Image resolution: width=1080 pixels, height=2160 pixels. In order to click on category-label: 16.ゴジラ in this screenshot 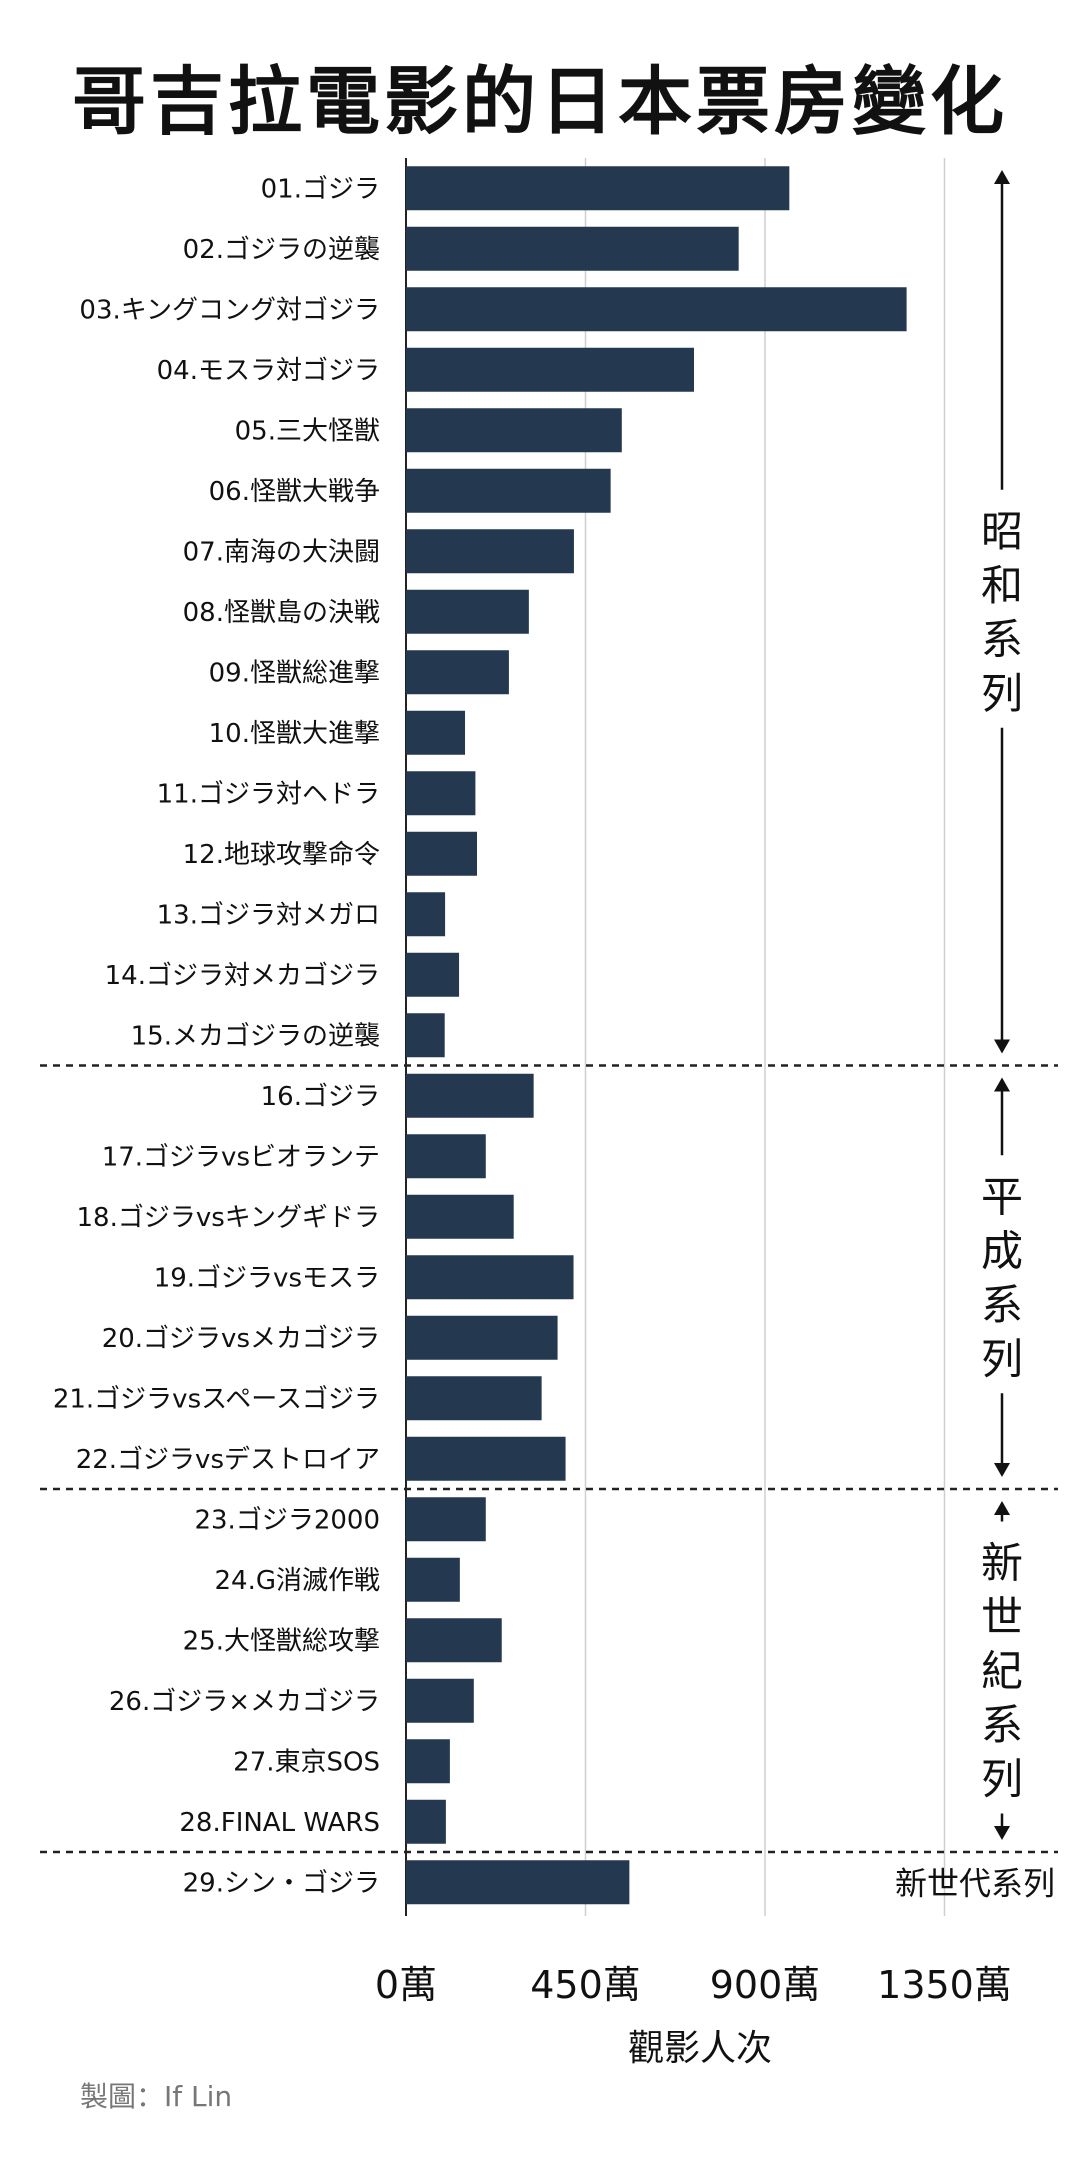, I will do `click(320, 1097)`.